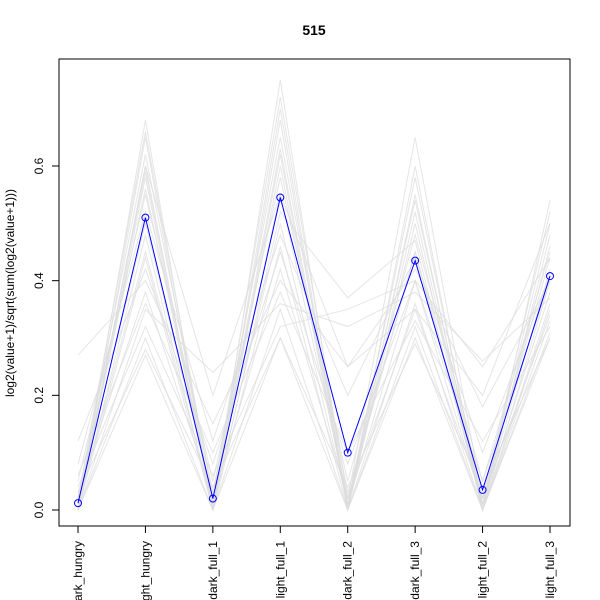  I want to click on x-tick-label: light_full_3, so click(550, 570).